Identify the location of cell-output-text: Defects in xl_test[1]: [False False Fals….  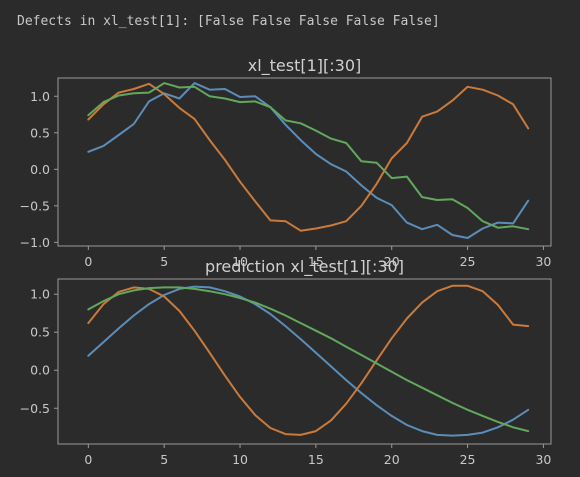
(228, 21).